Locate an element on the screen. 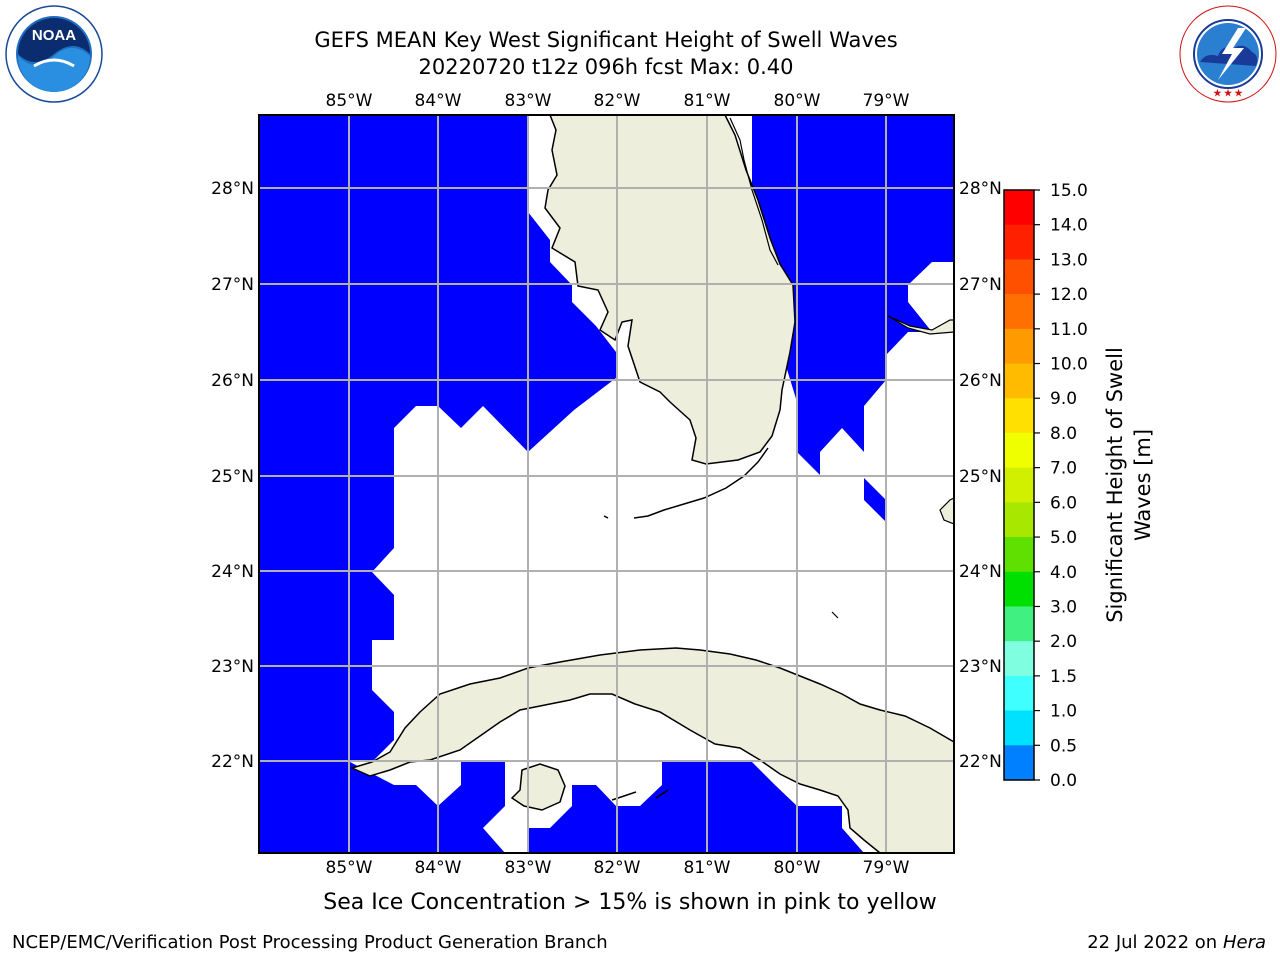  land-isle-of-youth is located at coordinates (538, 787).